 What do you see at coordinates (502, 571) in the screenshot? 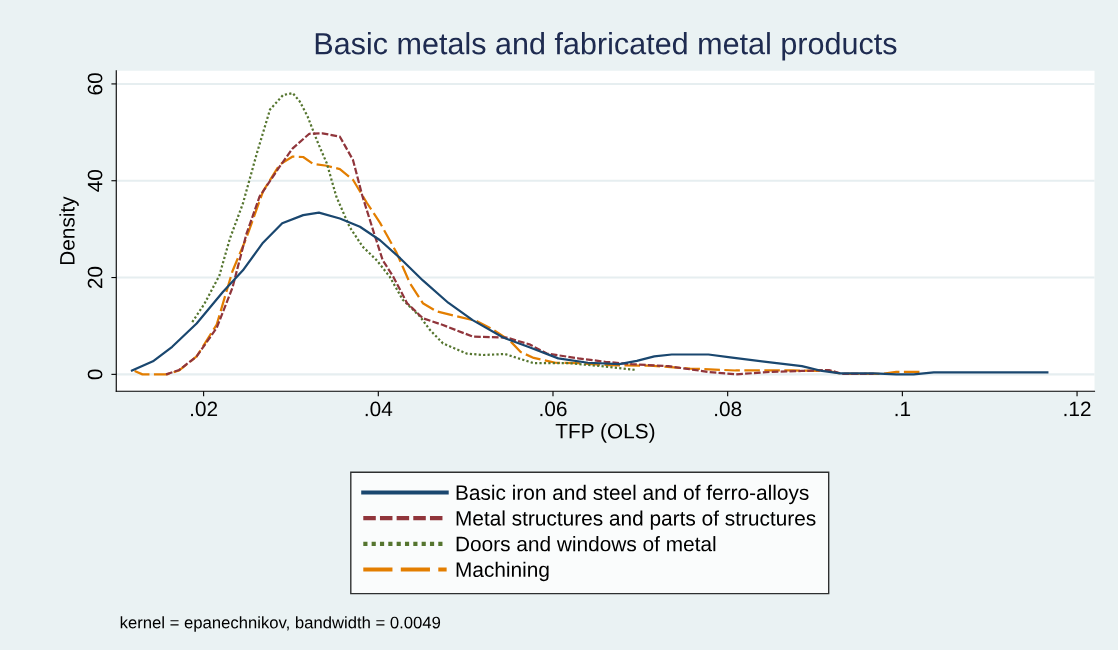
I see `legend-label: Machining` at bounding box center [502, 571].